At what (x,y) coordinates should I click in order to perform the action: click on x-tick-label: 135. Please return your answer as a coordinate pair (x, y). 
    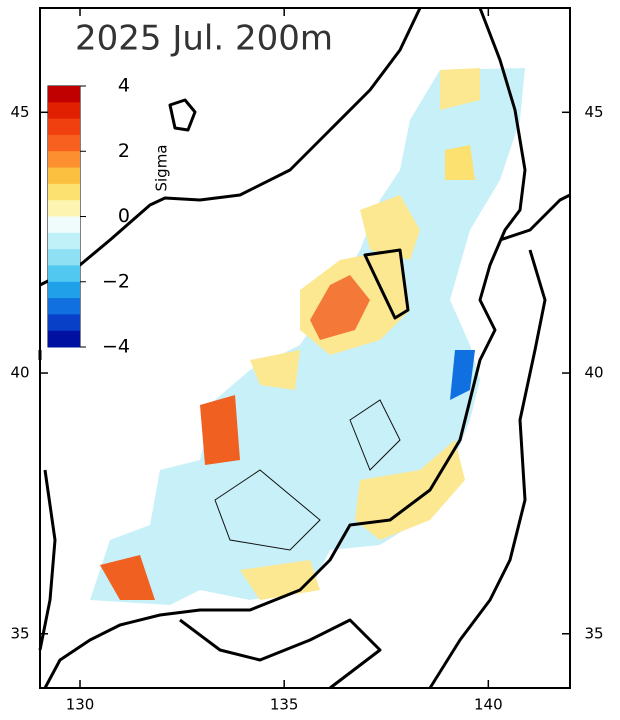
    Looking at the image, I should click on (284, 705).